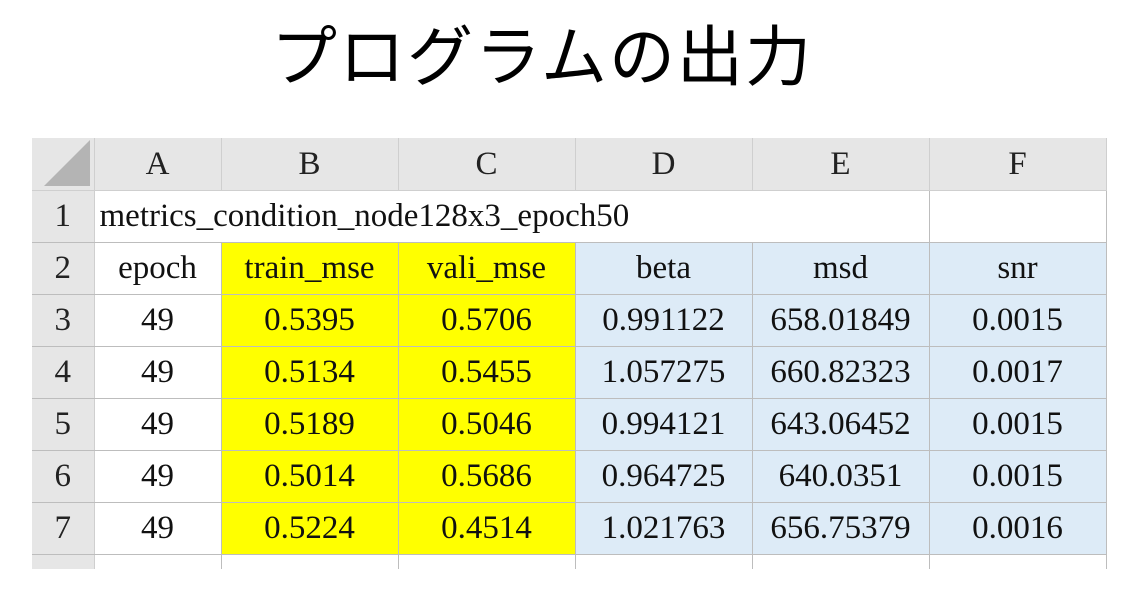  I want to click on cell-train-mse: 0.5134, so click(310, 372).